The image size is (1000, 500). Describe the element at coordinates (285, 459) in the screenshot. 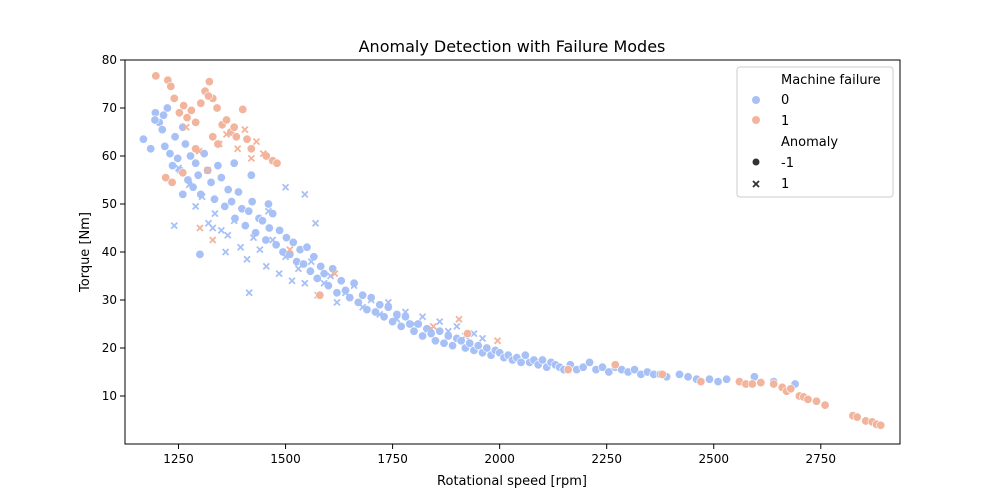

I see `x-tick-label: 1500` at that location.